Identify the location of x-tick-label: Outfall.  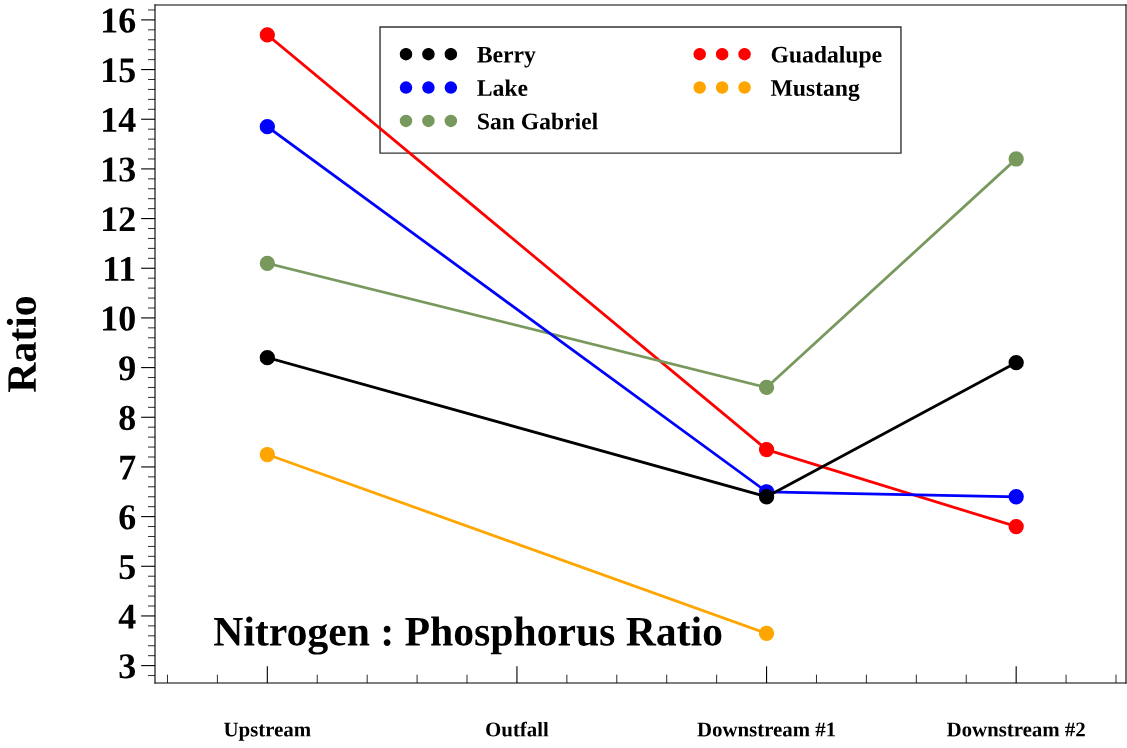
(517, 729).